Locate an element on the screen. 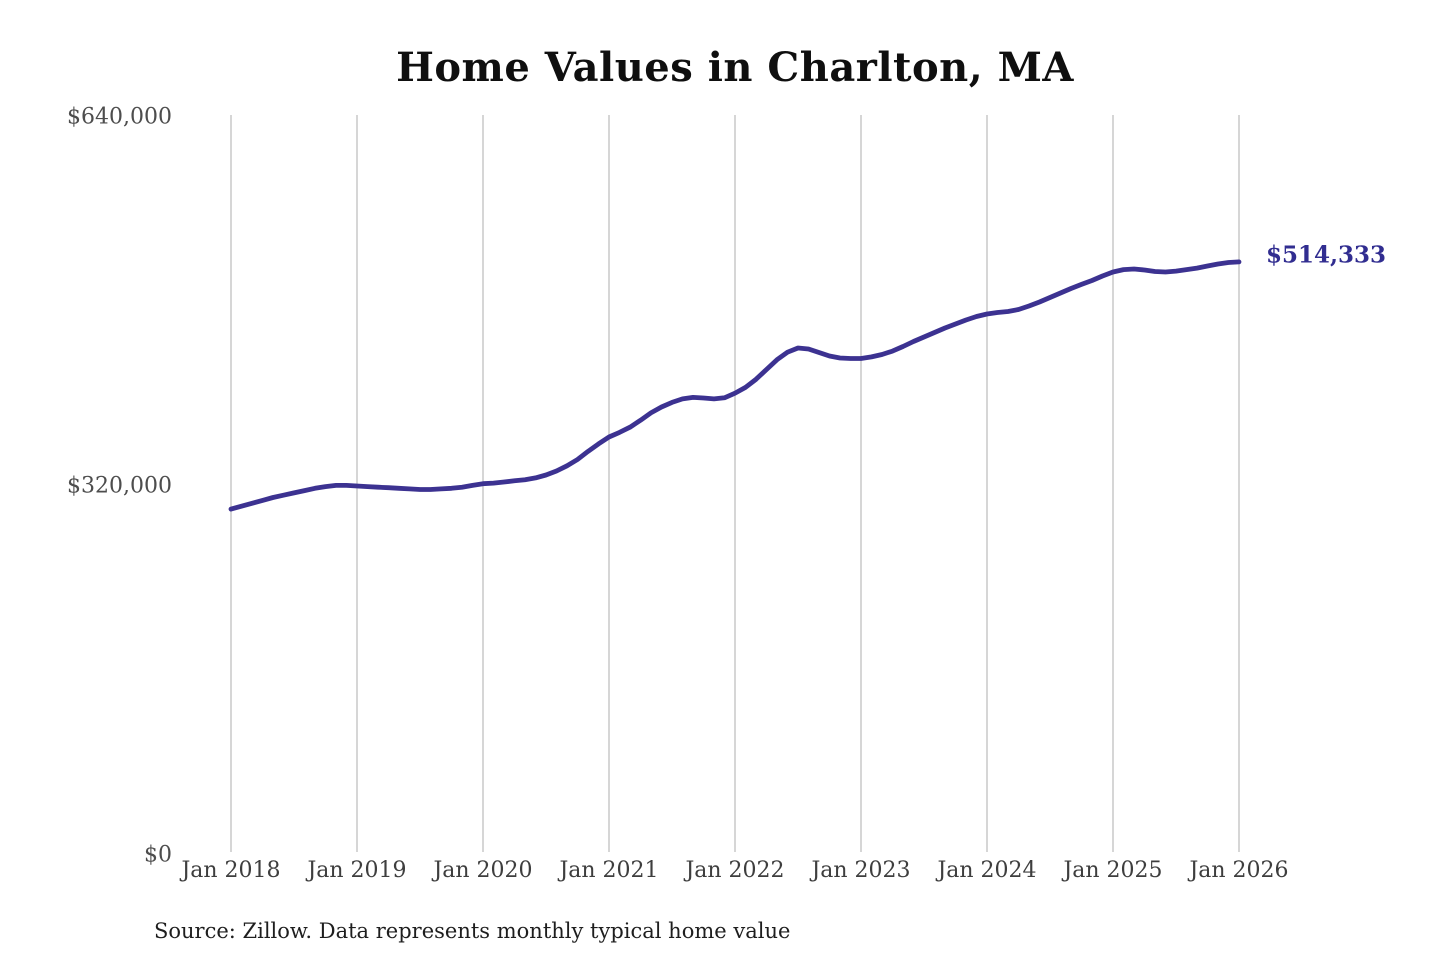 The image size is (1440, 960). y-axis-tick-label: $640,000 is located at coordinates (119, 117).